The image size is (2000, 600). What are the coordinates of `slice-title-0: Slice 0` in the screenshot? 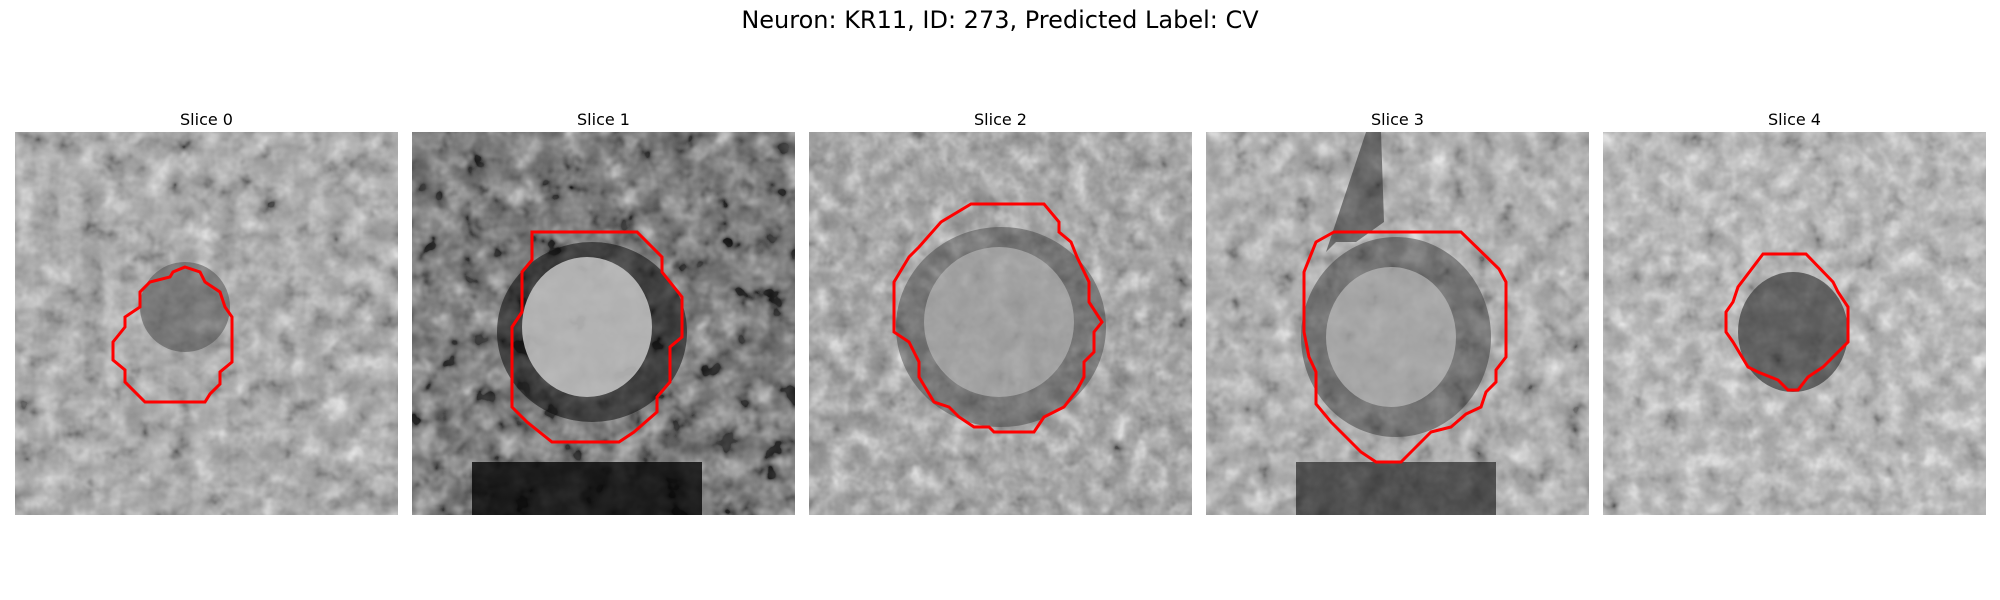 It's located at (206, 119).